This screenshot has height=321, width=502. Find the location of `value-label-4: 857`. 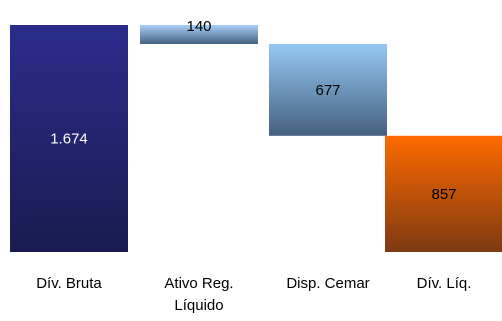

value-label-4: 857 is located at coordinates (443, 194).